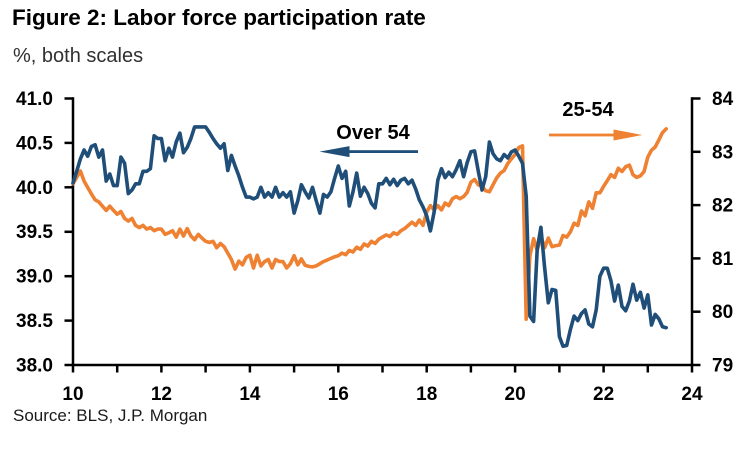 Image resolution: width=750 pixels, height=450 pixels. Describe the element at coordinates (72, 394) in the screenshot. I see `svg-text: 10` at that location.